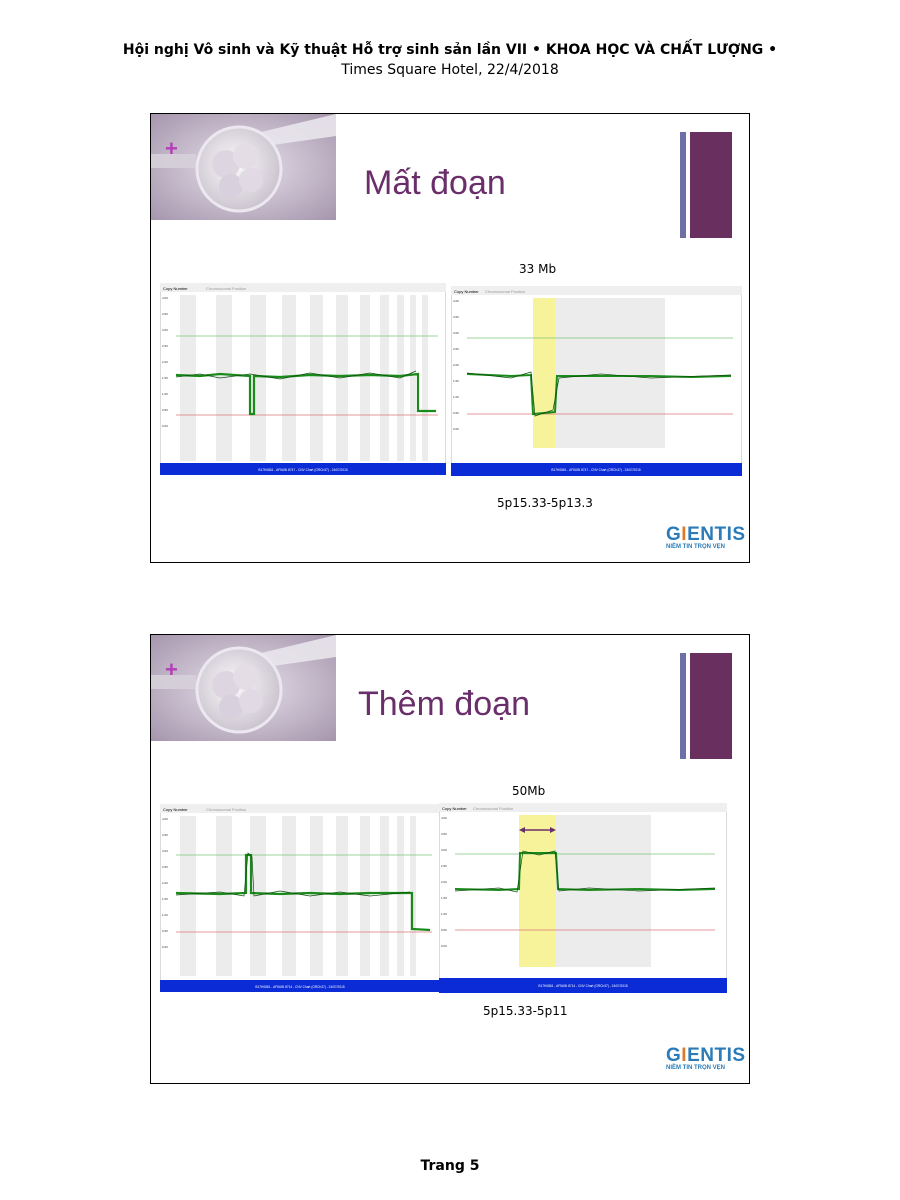  What do you see at coordinates (435, 183) in the screenshot?
I see `slide-title: Mất đoạn` at bounding box center [435, 183].